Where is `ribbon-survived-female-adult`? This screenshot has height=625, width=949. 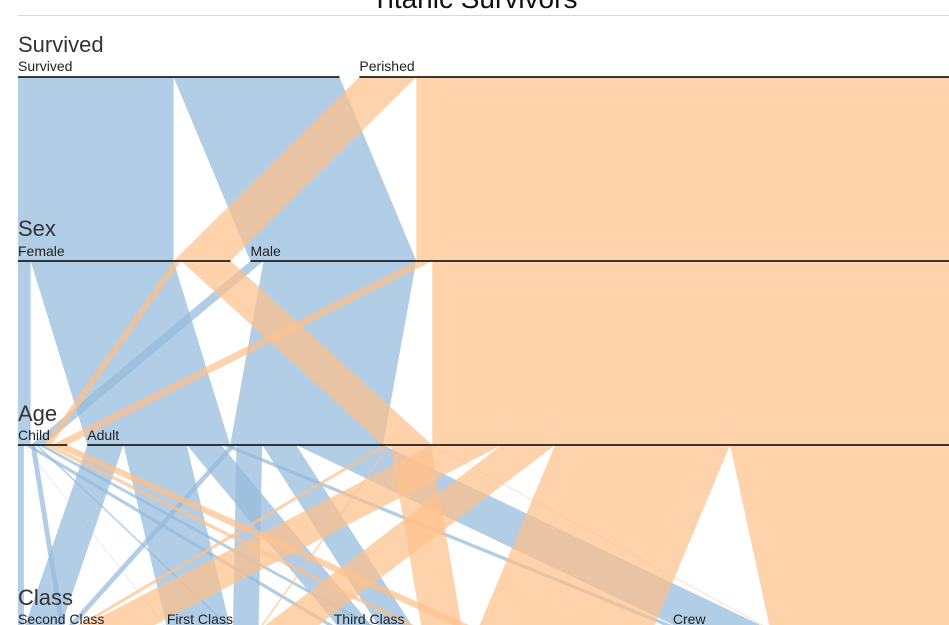 ribbon-survived-female-adult is located at coordinates (130, 353).